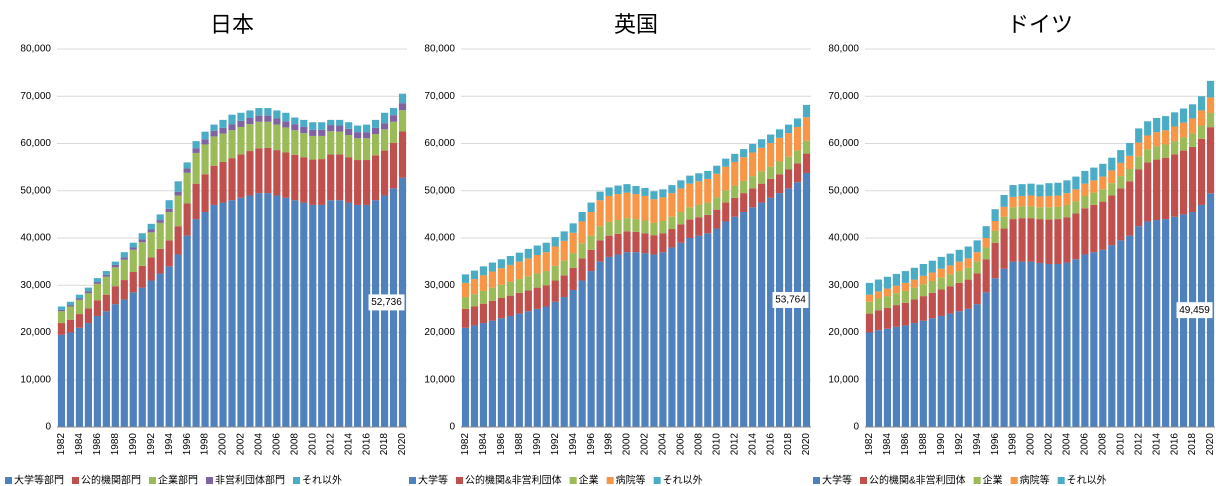 This screenshot has width=1216, height=486. What do you see at coordinates (856, 427) in the screenshot?
I see `y-tick-label: 0` at bounding box center [856, 427].